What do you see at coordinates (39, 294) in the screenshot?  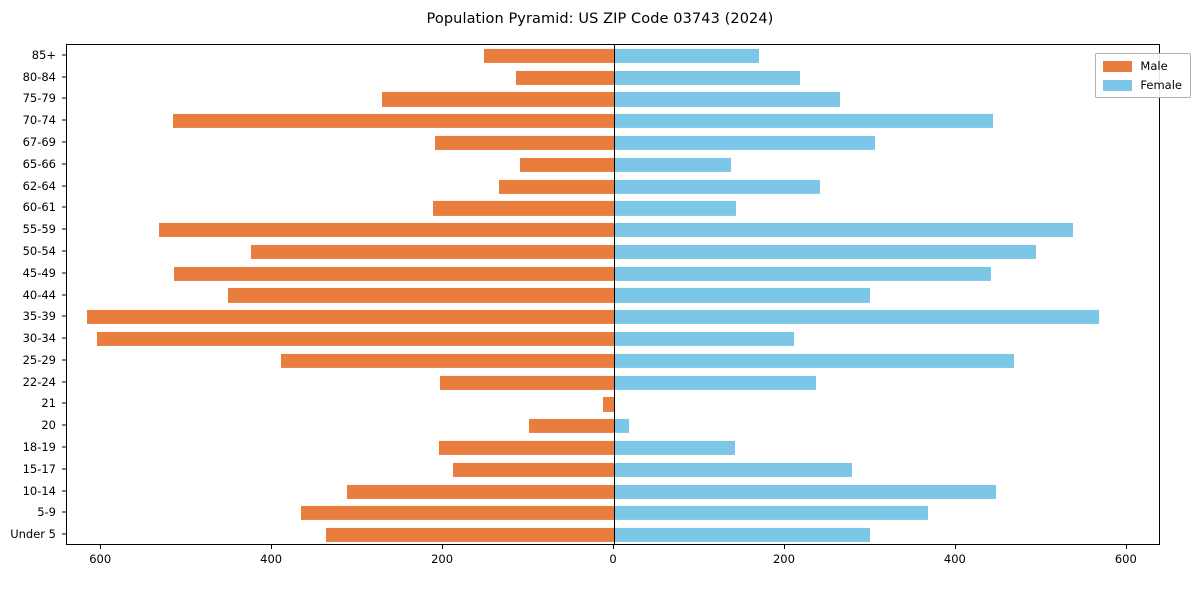 I see `y-axis-tick-label: 40-44` at bounding box center [39, 294].